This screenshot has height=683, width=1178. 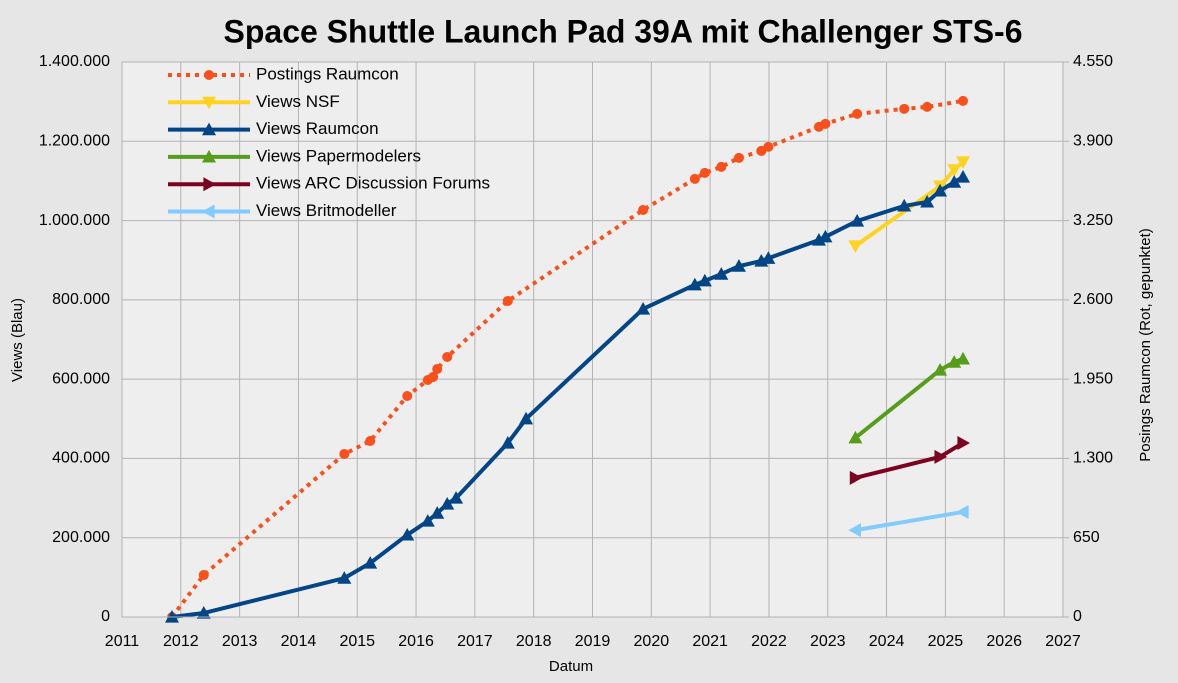 What do you see at coordinates (326, 210) in the screenshot?
I see `legend-label: Views Britmodeller` at bounding box center [326, 210].